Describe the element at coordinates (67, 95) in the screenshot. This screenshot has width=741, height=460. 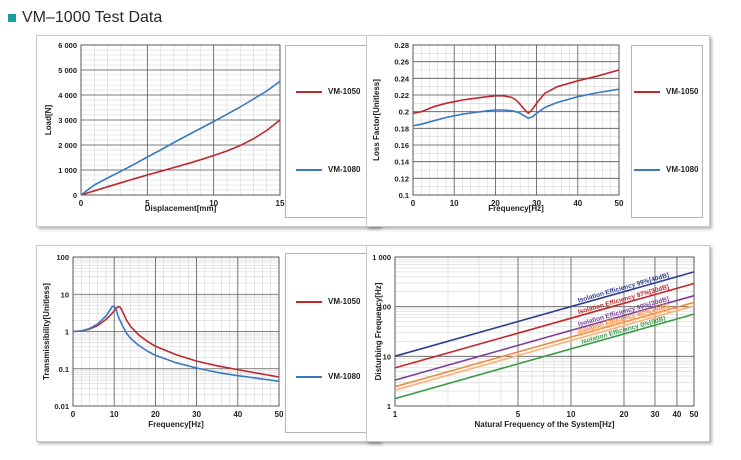
I see `y-tick-label: 4 000` at that location.